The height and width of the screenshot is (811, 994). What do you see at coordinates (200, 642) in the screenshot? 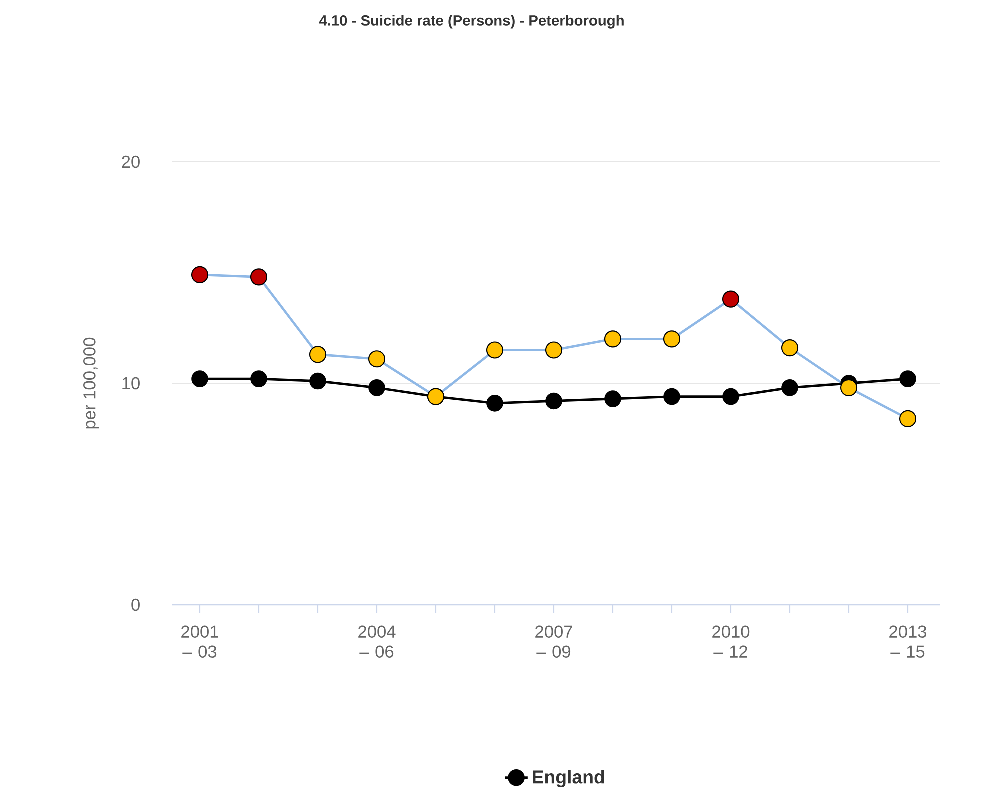
I see `x-tick-label: 2001 – 03` at bounding box center [200, 642].